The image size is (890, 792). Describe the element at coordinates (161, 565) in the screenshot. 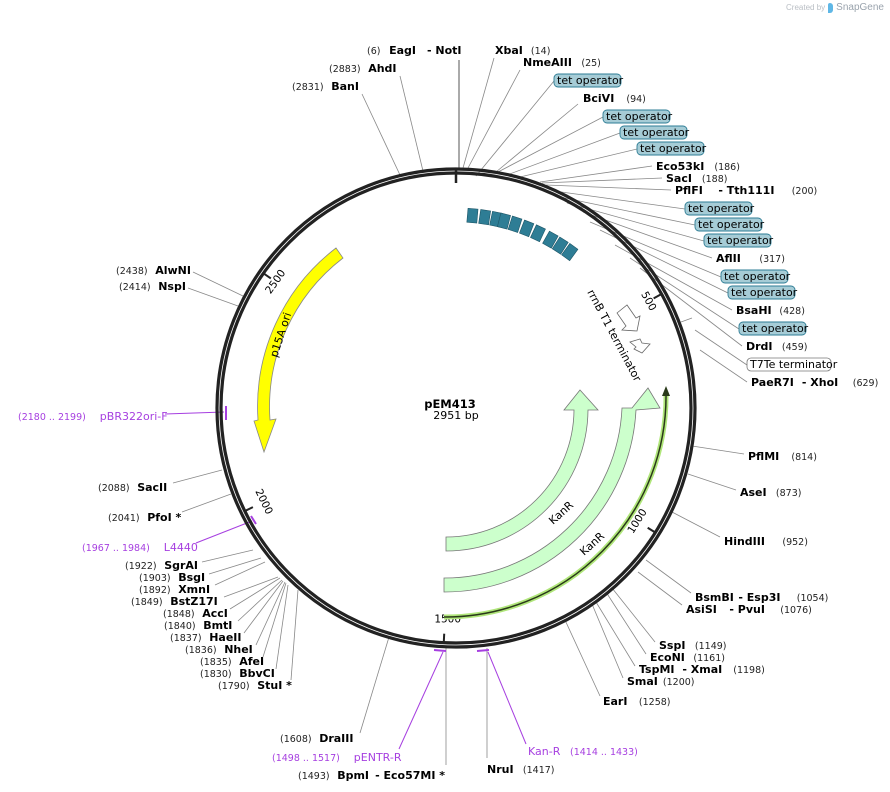

I see `site-label-sgrai: (1922) SgrAI` at that location.